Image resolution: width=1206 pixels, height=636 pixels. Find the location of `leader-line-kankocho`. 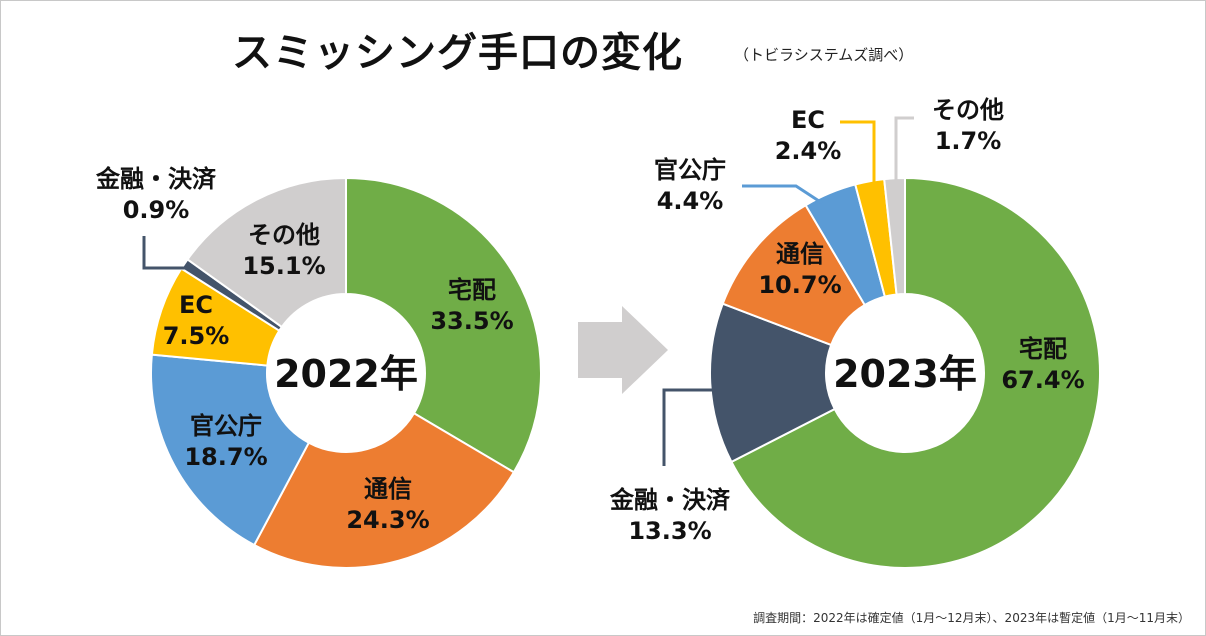

leader-line-kankocho is located at coordinates (782, 194).